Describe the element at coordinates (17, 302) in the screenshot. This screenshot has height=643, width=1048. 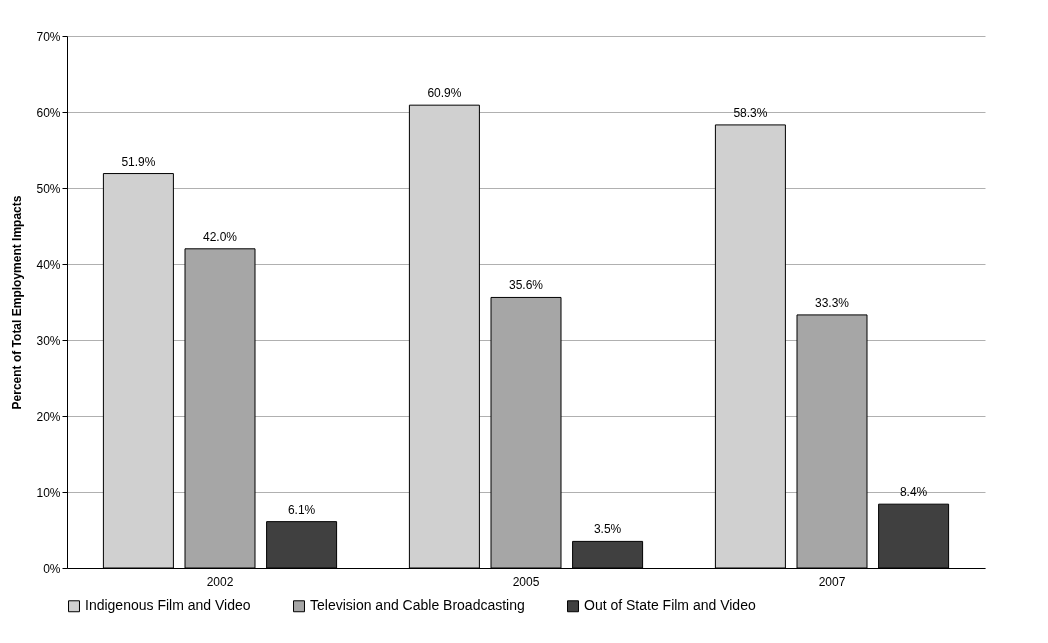
I see `y-axis-title: Percent of Total Employment Impacts` at that location.